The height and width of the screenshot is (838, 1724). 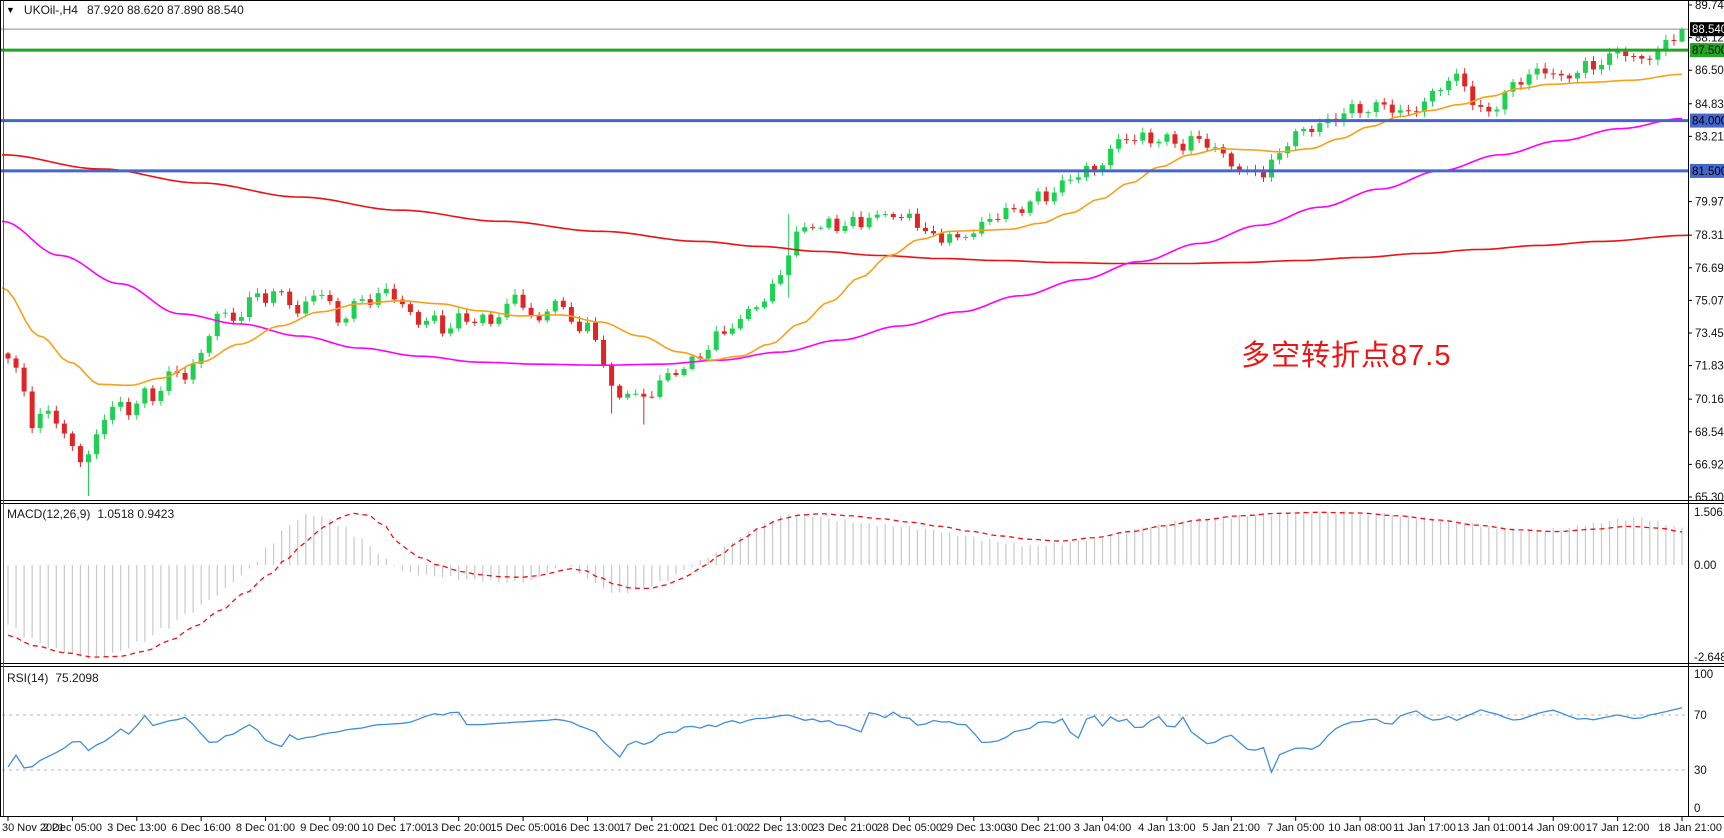 What do you see at coordinates (458, 828) in the screenshot?
I see `x-axis-label: 13 Dec 20:00` at bounding box center [458, 828].